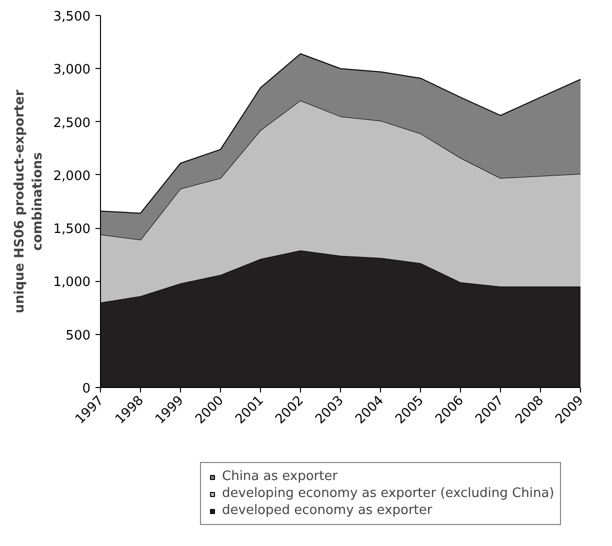 Image resolution: width=612 pixels, height=546 pixels. Describe the element at coordinates (71, 176) in the screenshot. I see `y-tick-label: 2,000` at that location.